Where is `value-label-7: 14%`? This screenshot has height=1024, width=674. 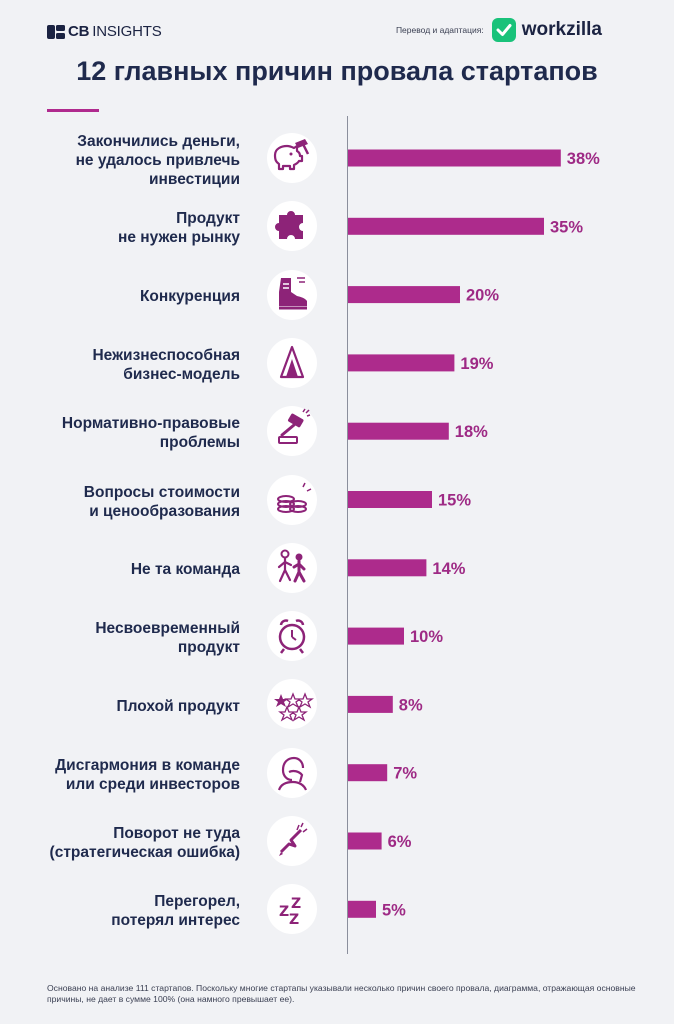
value-label-7: 14% is located at coordinates (448, 569).